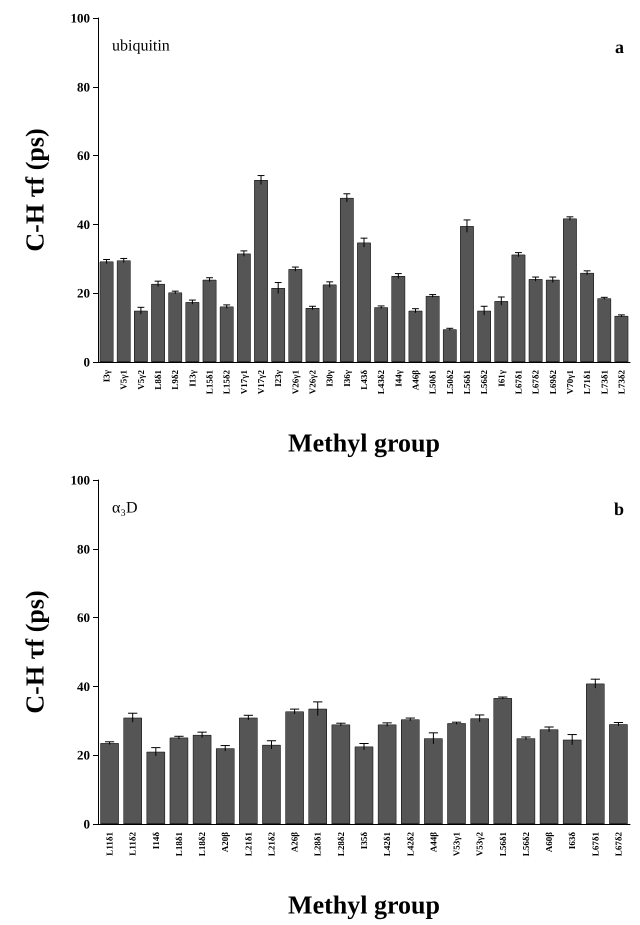 The height and width of the screenshot is (925, 640). Describe the element at coordinates (341, 844) in the screenshot. I see `x-tick-label: L28δ2` at that location.